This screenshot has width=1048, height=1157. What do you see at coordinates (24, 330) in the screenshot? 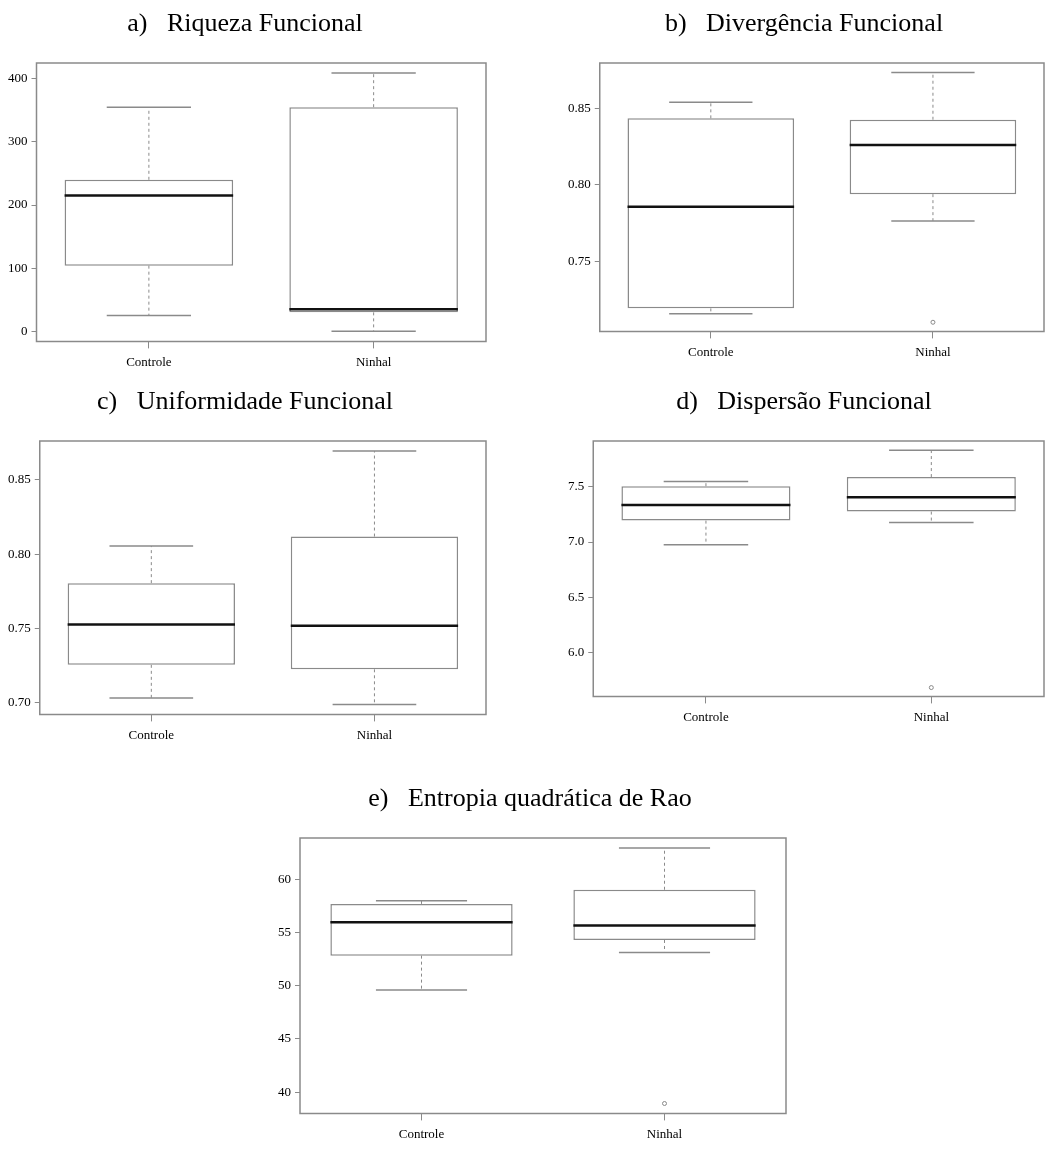
I see `y-tick-label: 0` at bounding box center [24, 330].